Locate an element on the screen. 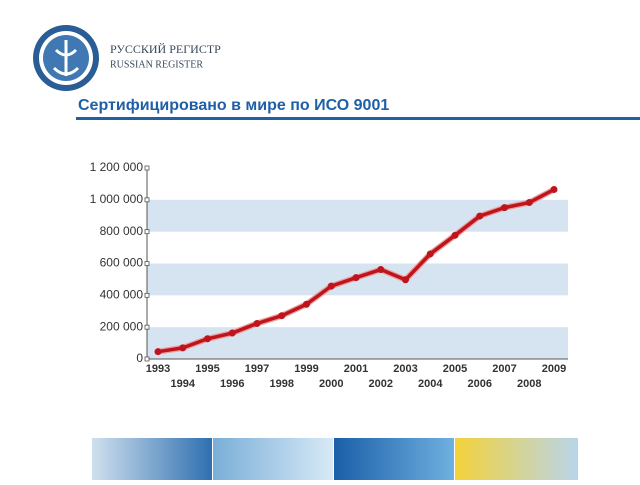 This screenshot has width=640, height=485. x-tick-label: 2006 is located at coordinates (480, 384).